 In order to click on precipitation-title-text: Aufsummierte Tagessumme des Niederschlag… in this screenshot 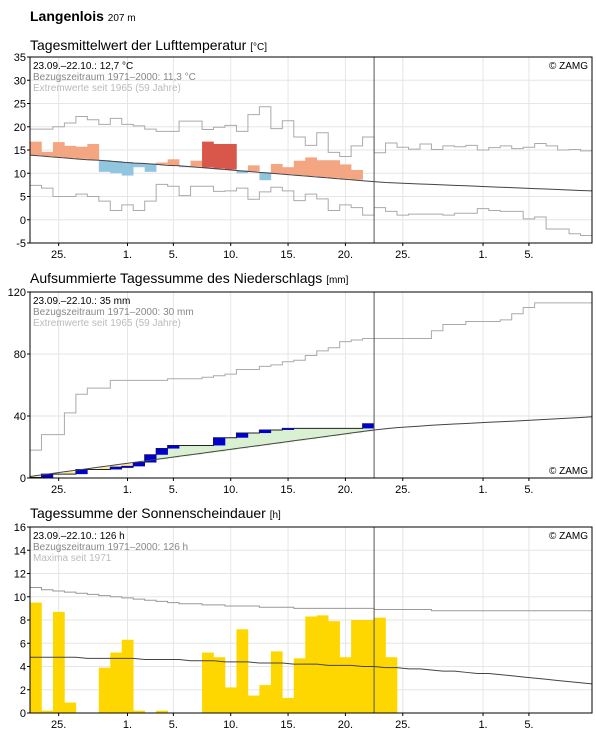, I will do `click(176, 278)`.